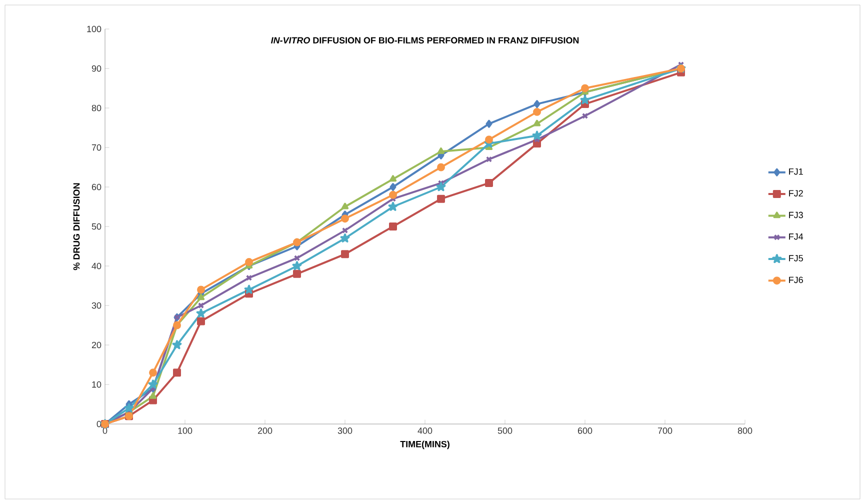 Image resolution: width=865 pixels, height=504 pixels. Describe the element at coordinates (585, 431) in the screenshot. I see `x-tick-label: 600` at that location.